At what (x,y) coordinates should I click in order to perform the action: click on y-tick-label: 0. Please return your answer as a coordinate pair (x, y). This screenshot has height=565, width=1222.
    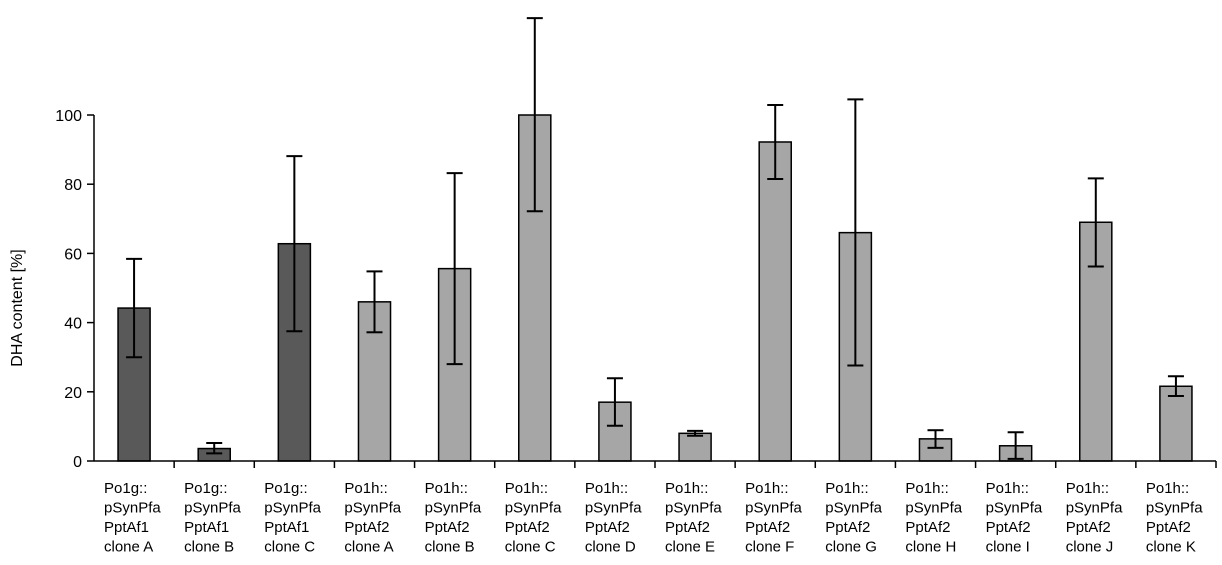
    Looking at the image, I should click on (77, 462).